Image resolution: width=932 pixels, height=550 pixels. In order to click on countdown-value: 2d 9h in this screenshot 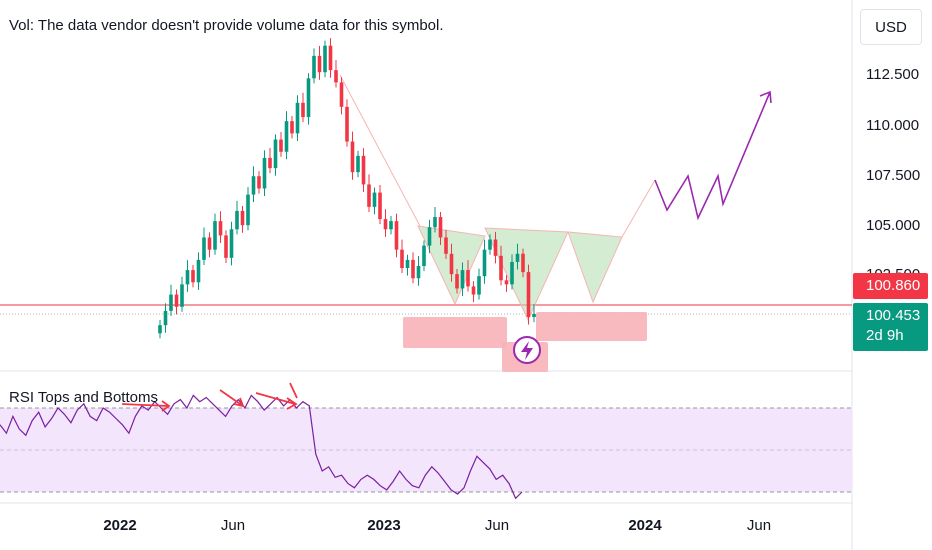, I will do `click(885, 335)`.